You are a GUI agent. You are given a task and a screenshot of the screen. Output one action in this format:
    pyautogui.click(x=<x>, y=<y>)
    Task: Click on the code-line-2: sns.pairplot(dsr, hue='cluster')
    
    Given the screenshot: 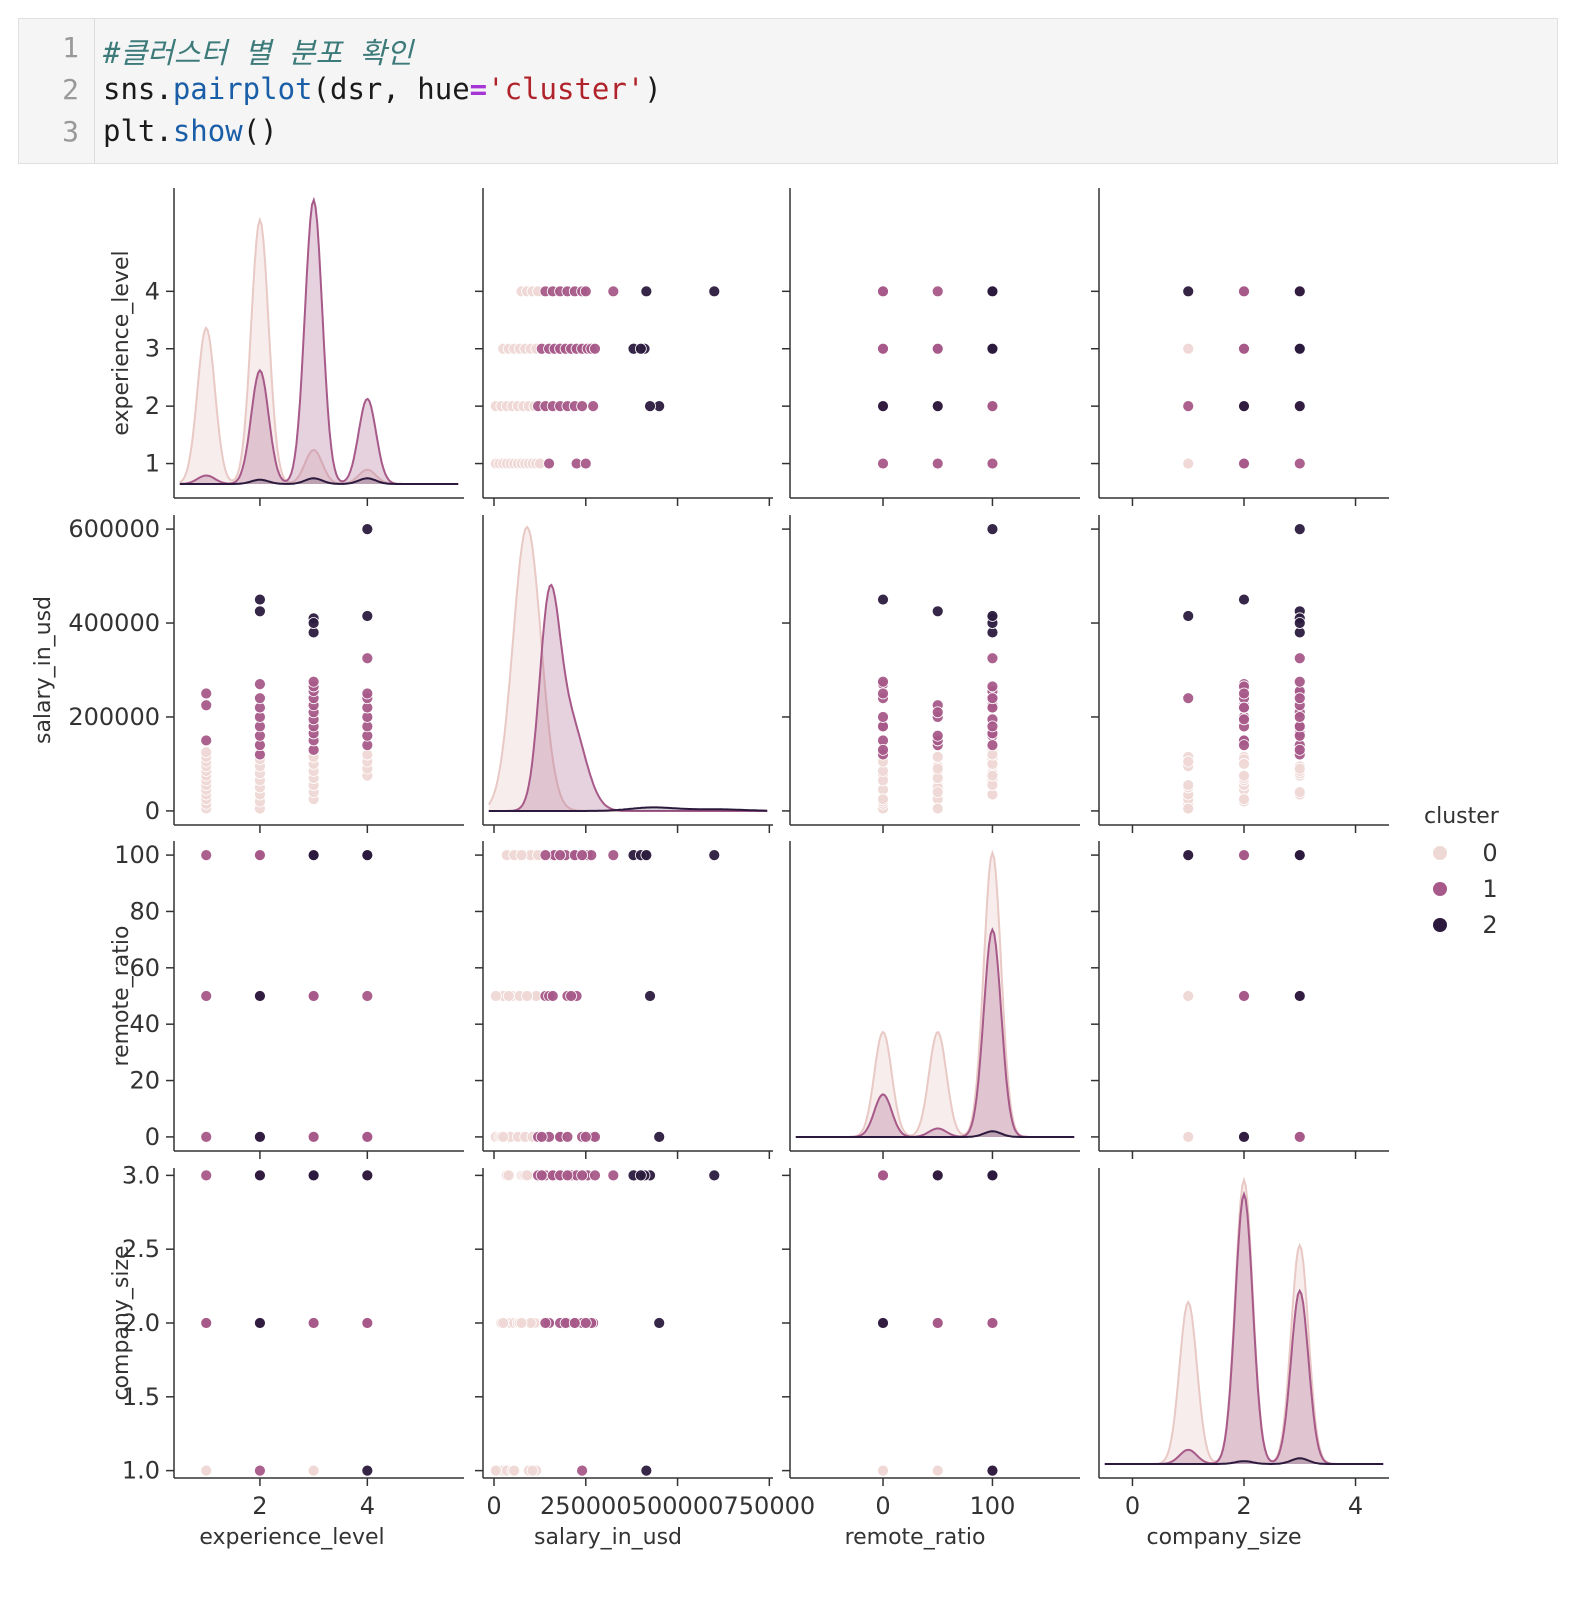 What is the action you would take?
    pyautogui.click(x=382, y=89)
    